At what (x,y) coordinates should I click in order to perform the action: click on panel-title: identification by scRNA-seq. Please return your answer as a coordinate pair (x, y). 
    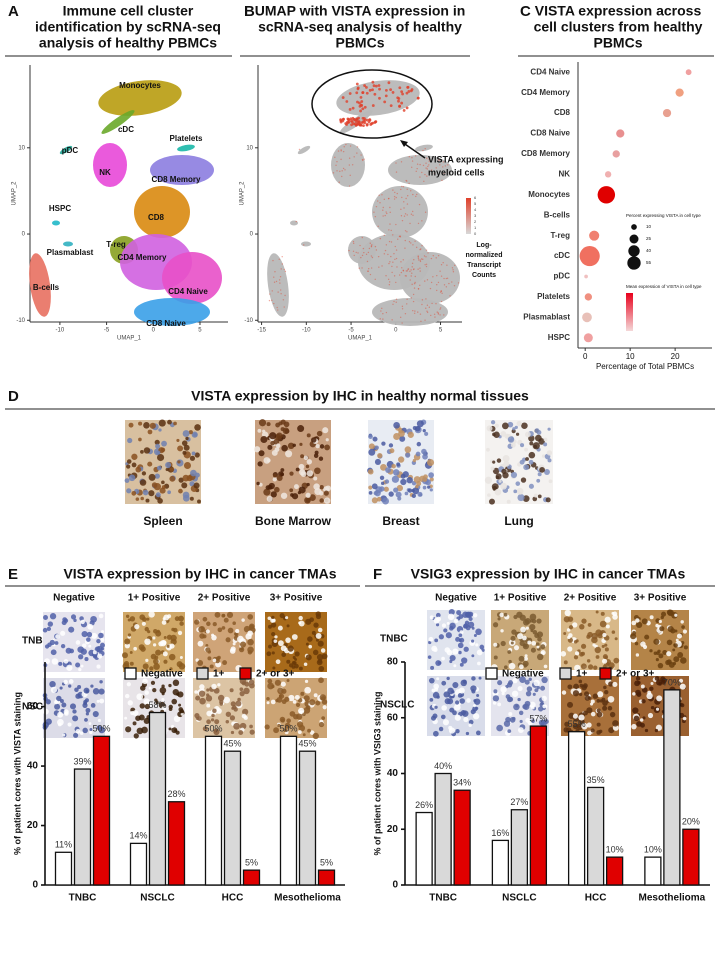
    Looking at the image, I should click on (128, 27).